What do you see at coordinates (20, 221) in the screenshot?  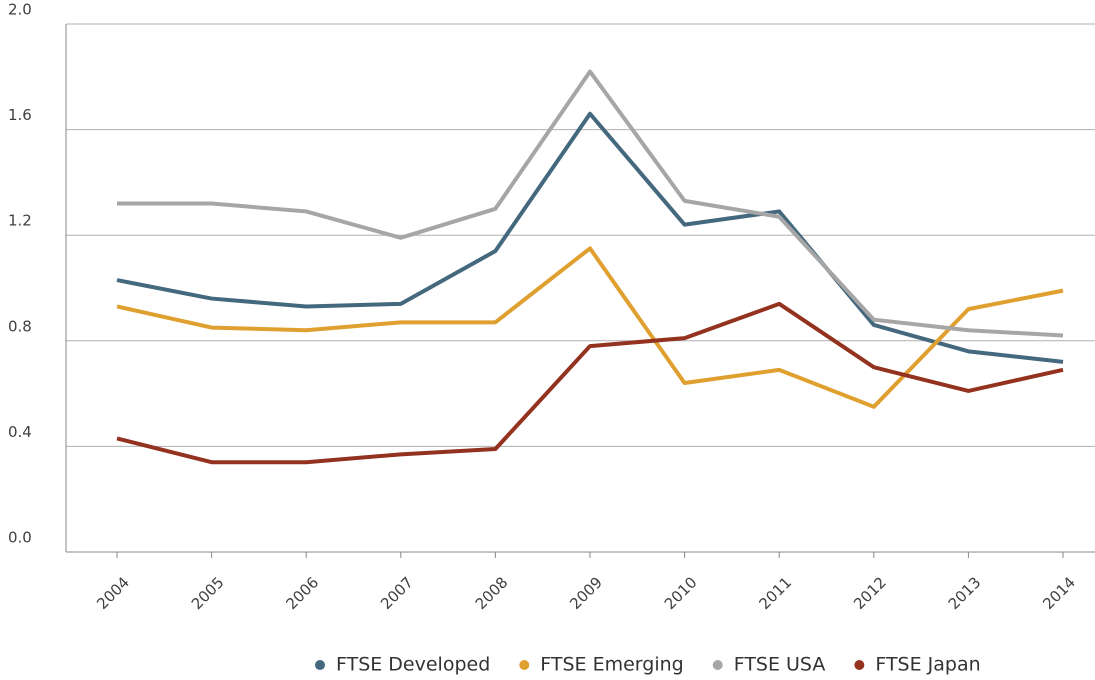 I see `y-tick-label: 1.2` at bounding box center [20, 221].